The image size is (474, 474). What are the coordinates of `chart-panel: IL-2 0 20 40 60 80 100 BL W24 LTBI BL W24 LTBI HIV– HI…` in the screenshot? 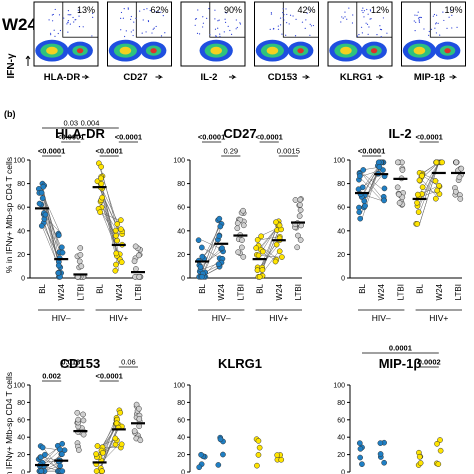 It's located at (399, 224).